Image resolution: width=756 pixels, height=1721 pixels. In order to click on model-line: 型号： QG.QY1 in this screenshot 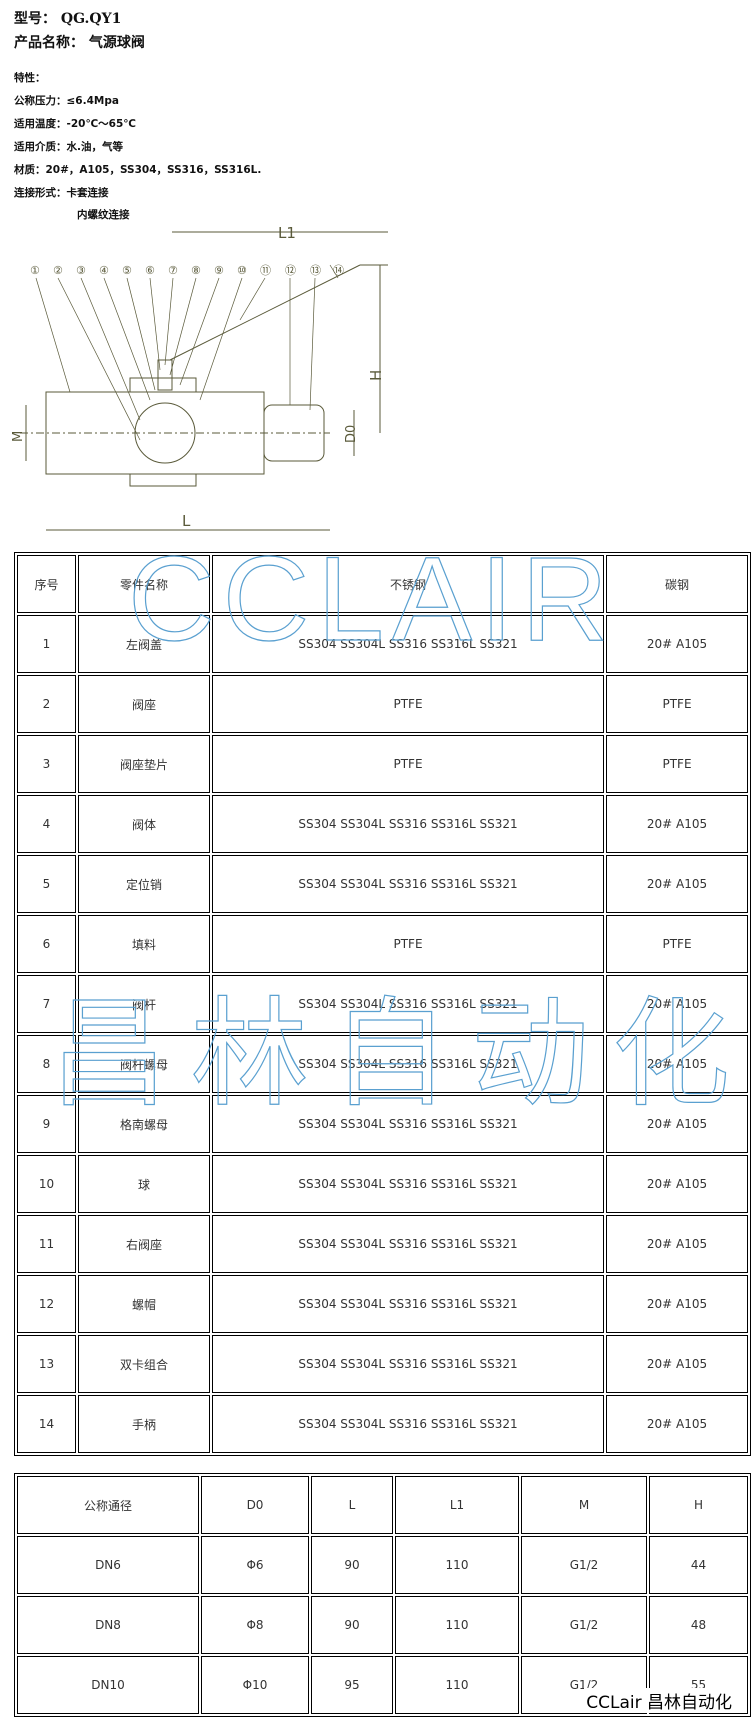, I will do `click(67, 18)`.